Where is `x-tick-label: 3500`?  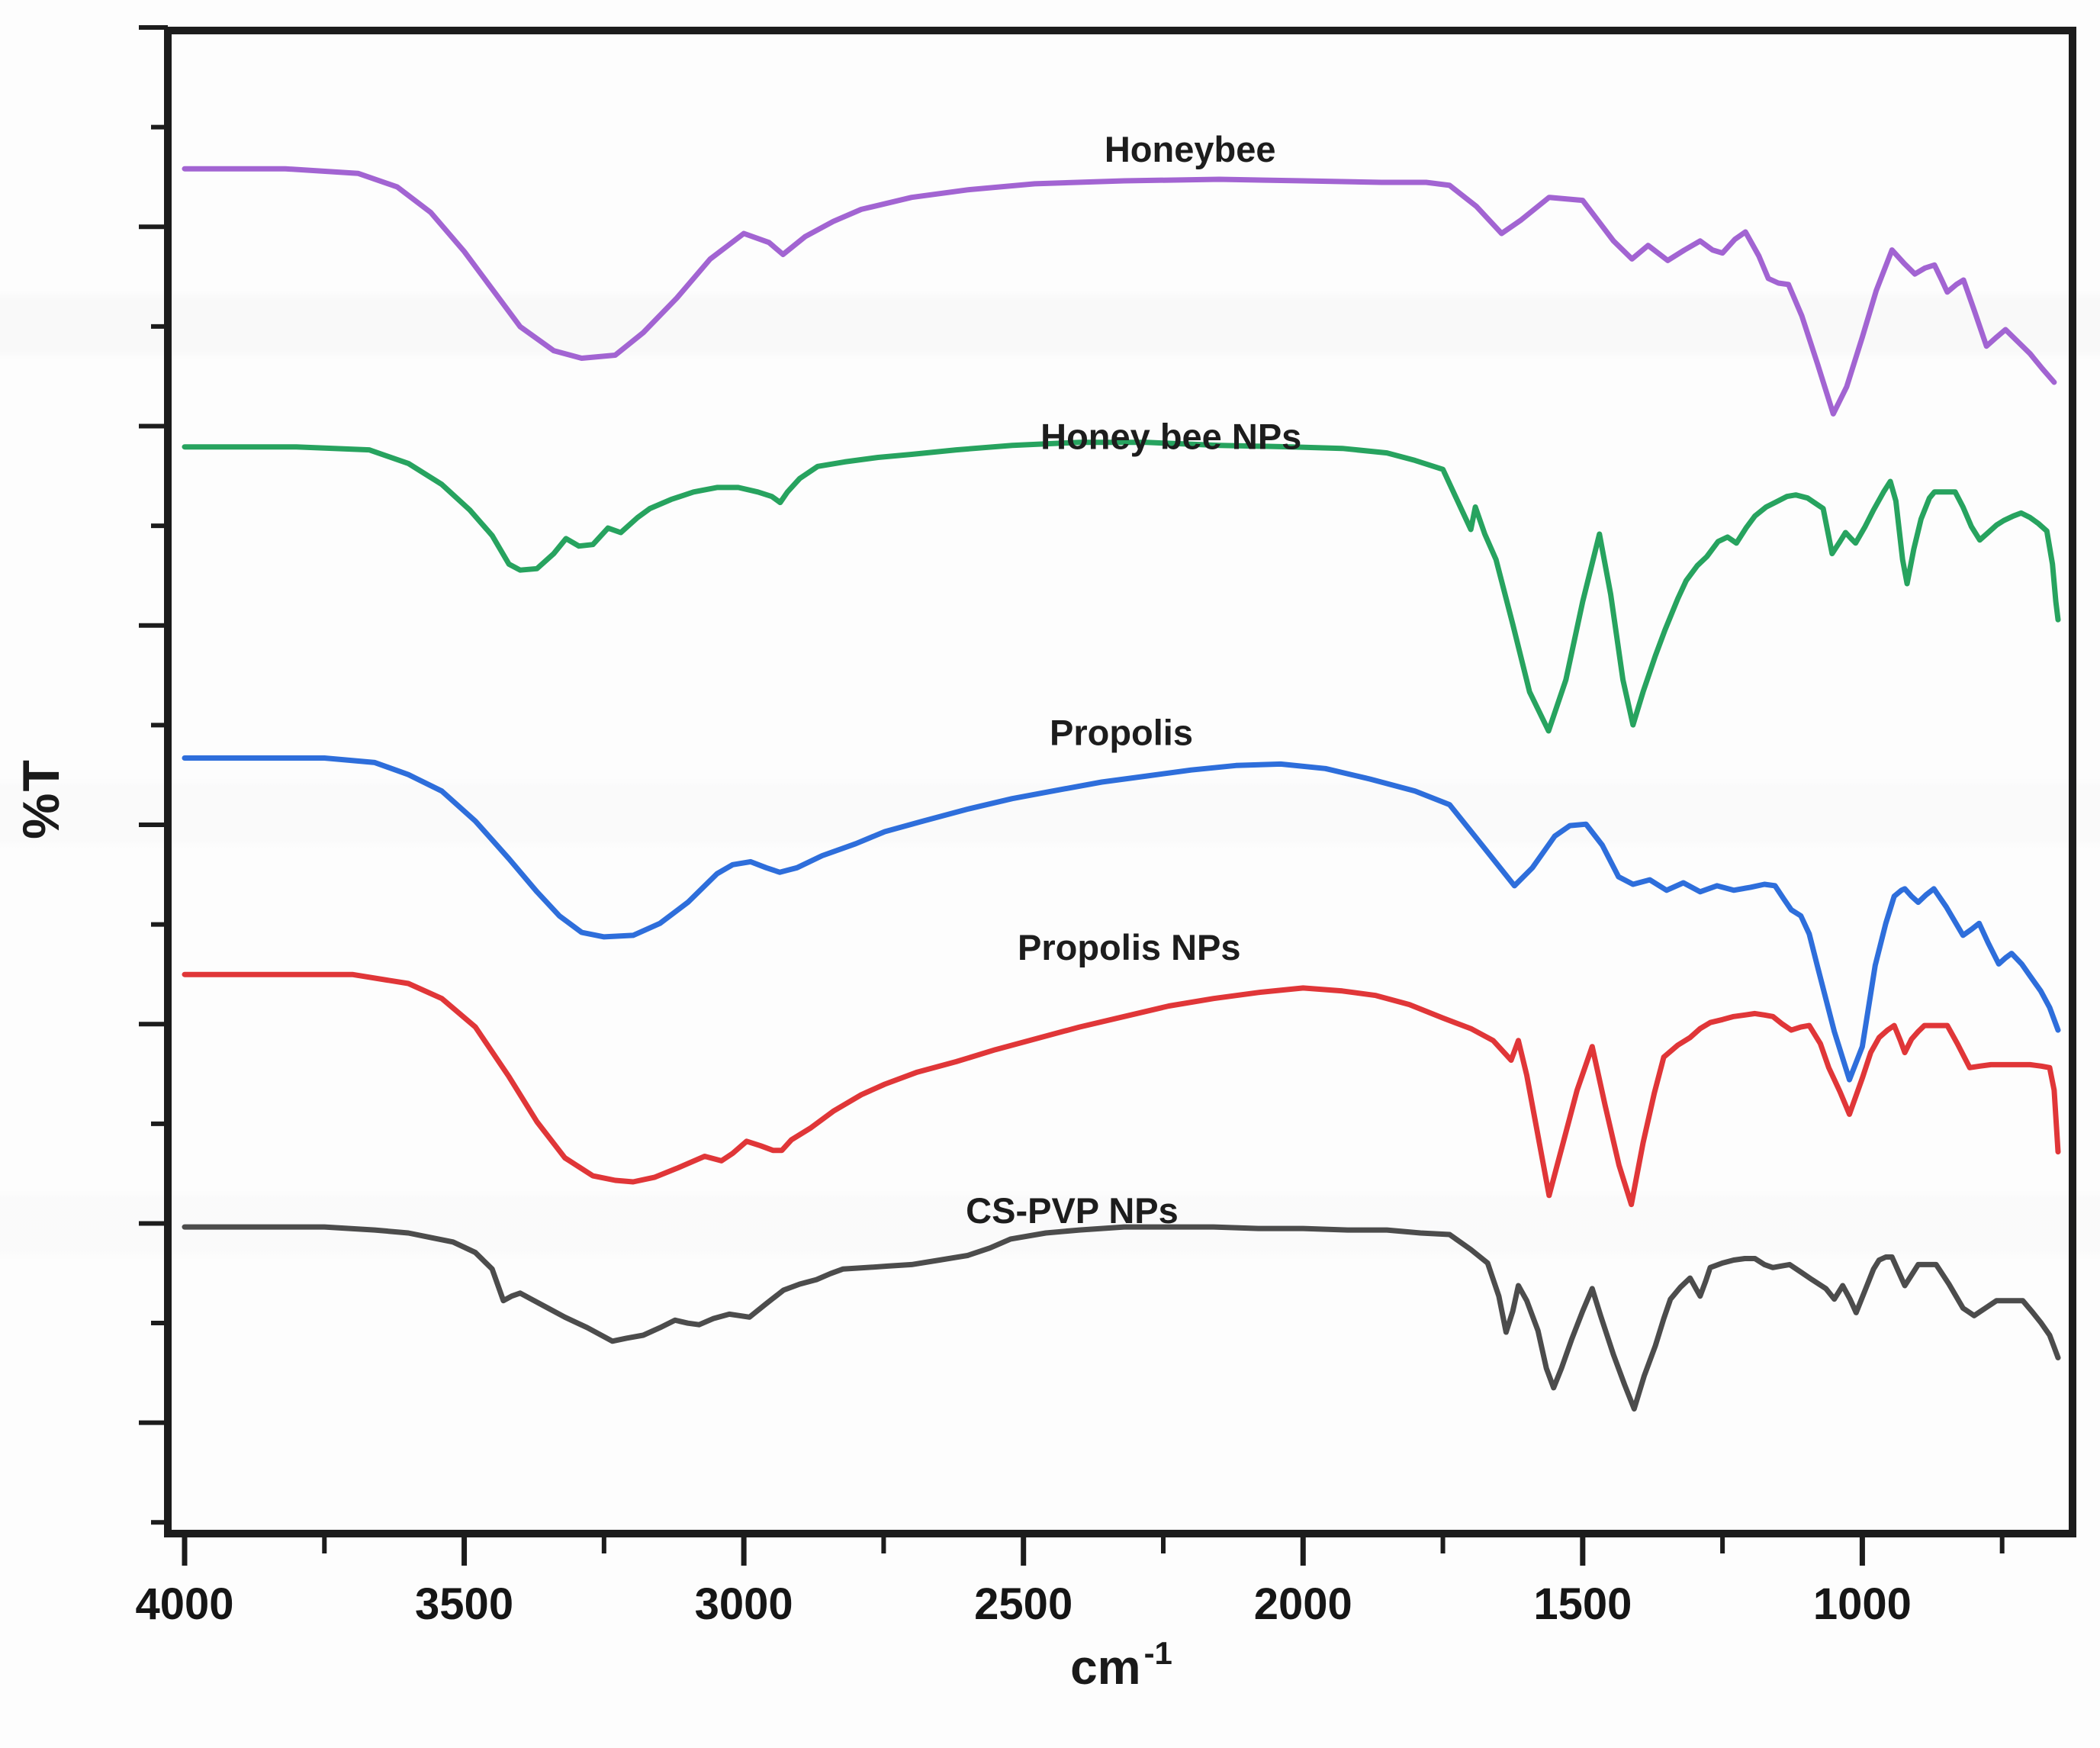 x-tick-label: 3500 is located at coordinates (464, 1604).